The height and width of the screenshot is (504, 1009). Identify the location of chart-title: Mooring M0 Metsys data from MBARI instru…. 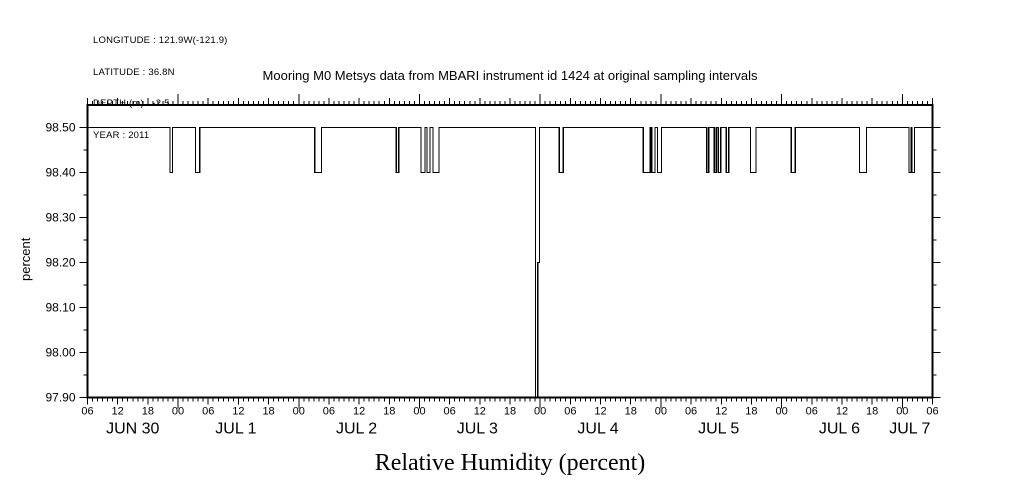
(510, 75).